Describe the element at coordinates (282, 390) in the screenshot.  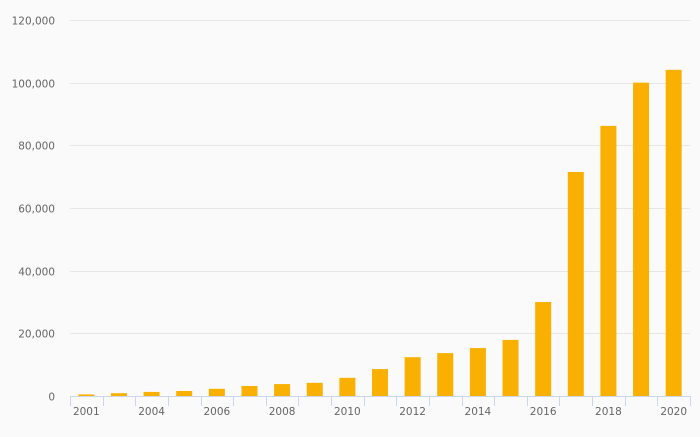
I see `bar-2008` at that location.